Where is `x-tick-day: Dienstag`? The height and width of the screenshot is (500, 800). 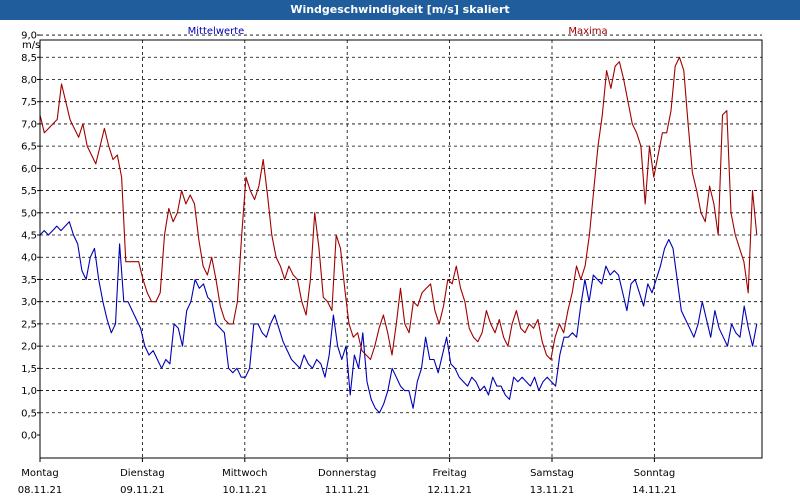
x-tick-day: Dienstag is located at coordinates (142, 473).